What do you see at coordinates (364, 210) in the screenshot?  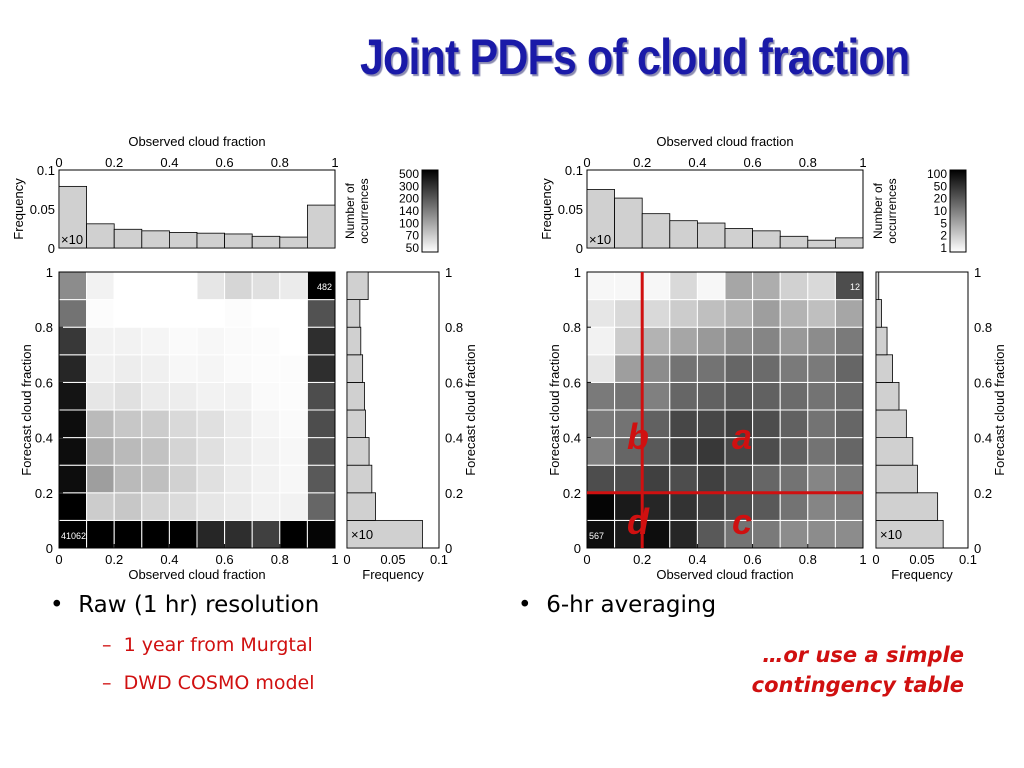 I see `colorbar-label: occurrences` at bounding box center [364, 210].